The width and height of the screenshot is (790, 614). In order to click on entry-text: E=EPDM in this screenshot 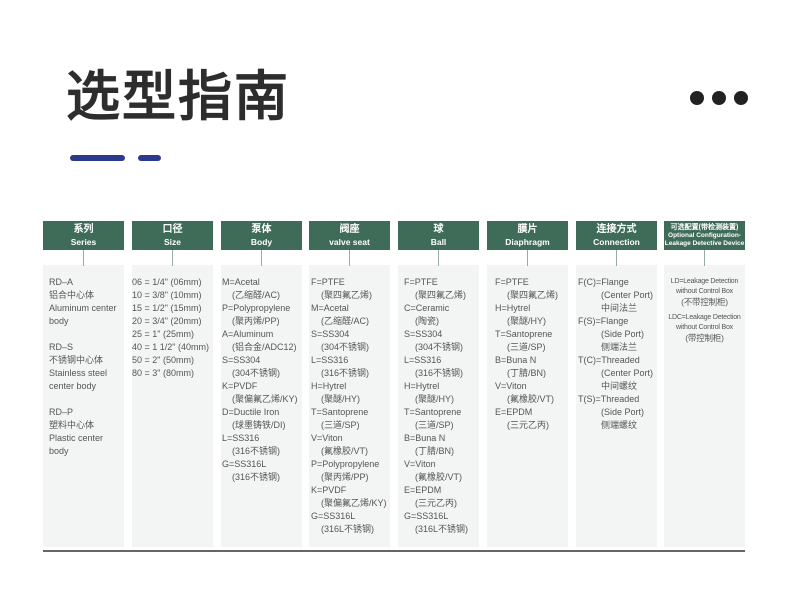, I will do `click(423, 490)`.